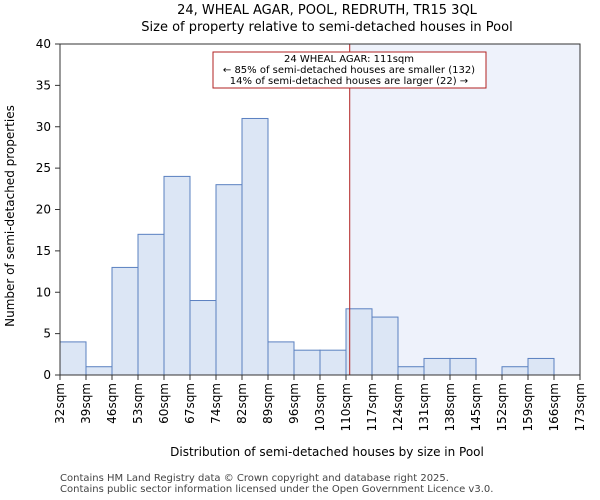  Describe the element at coordinates (99, 371) in the screenshot. I see `bar-39sqm` at that location.